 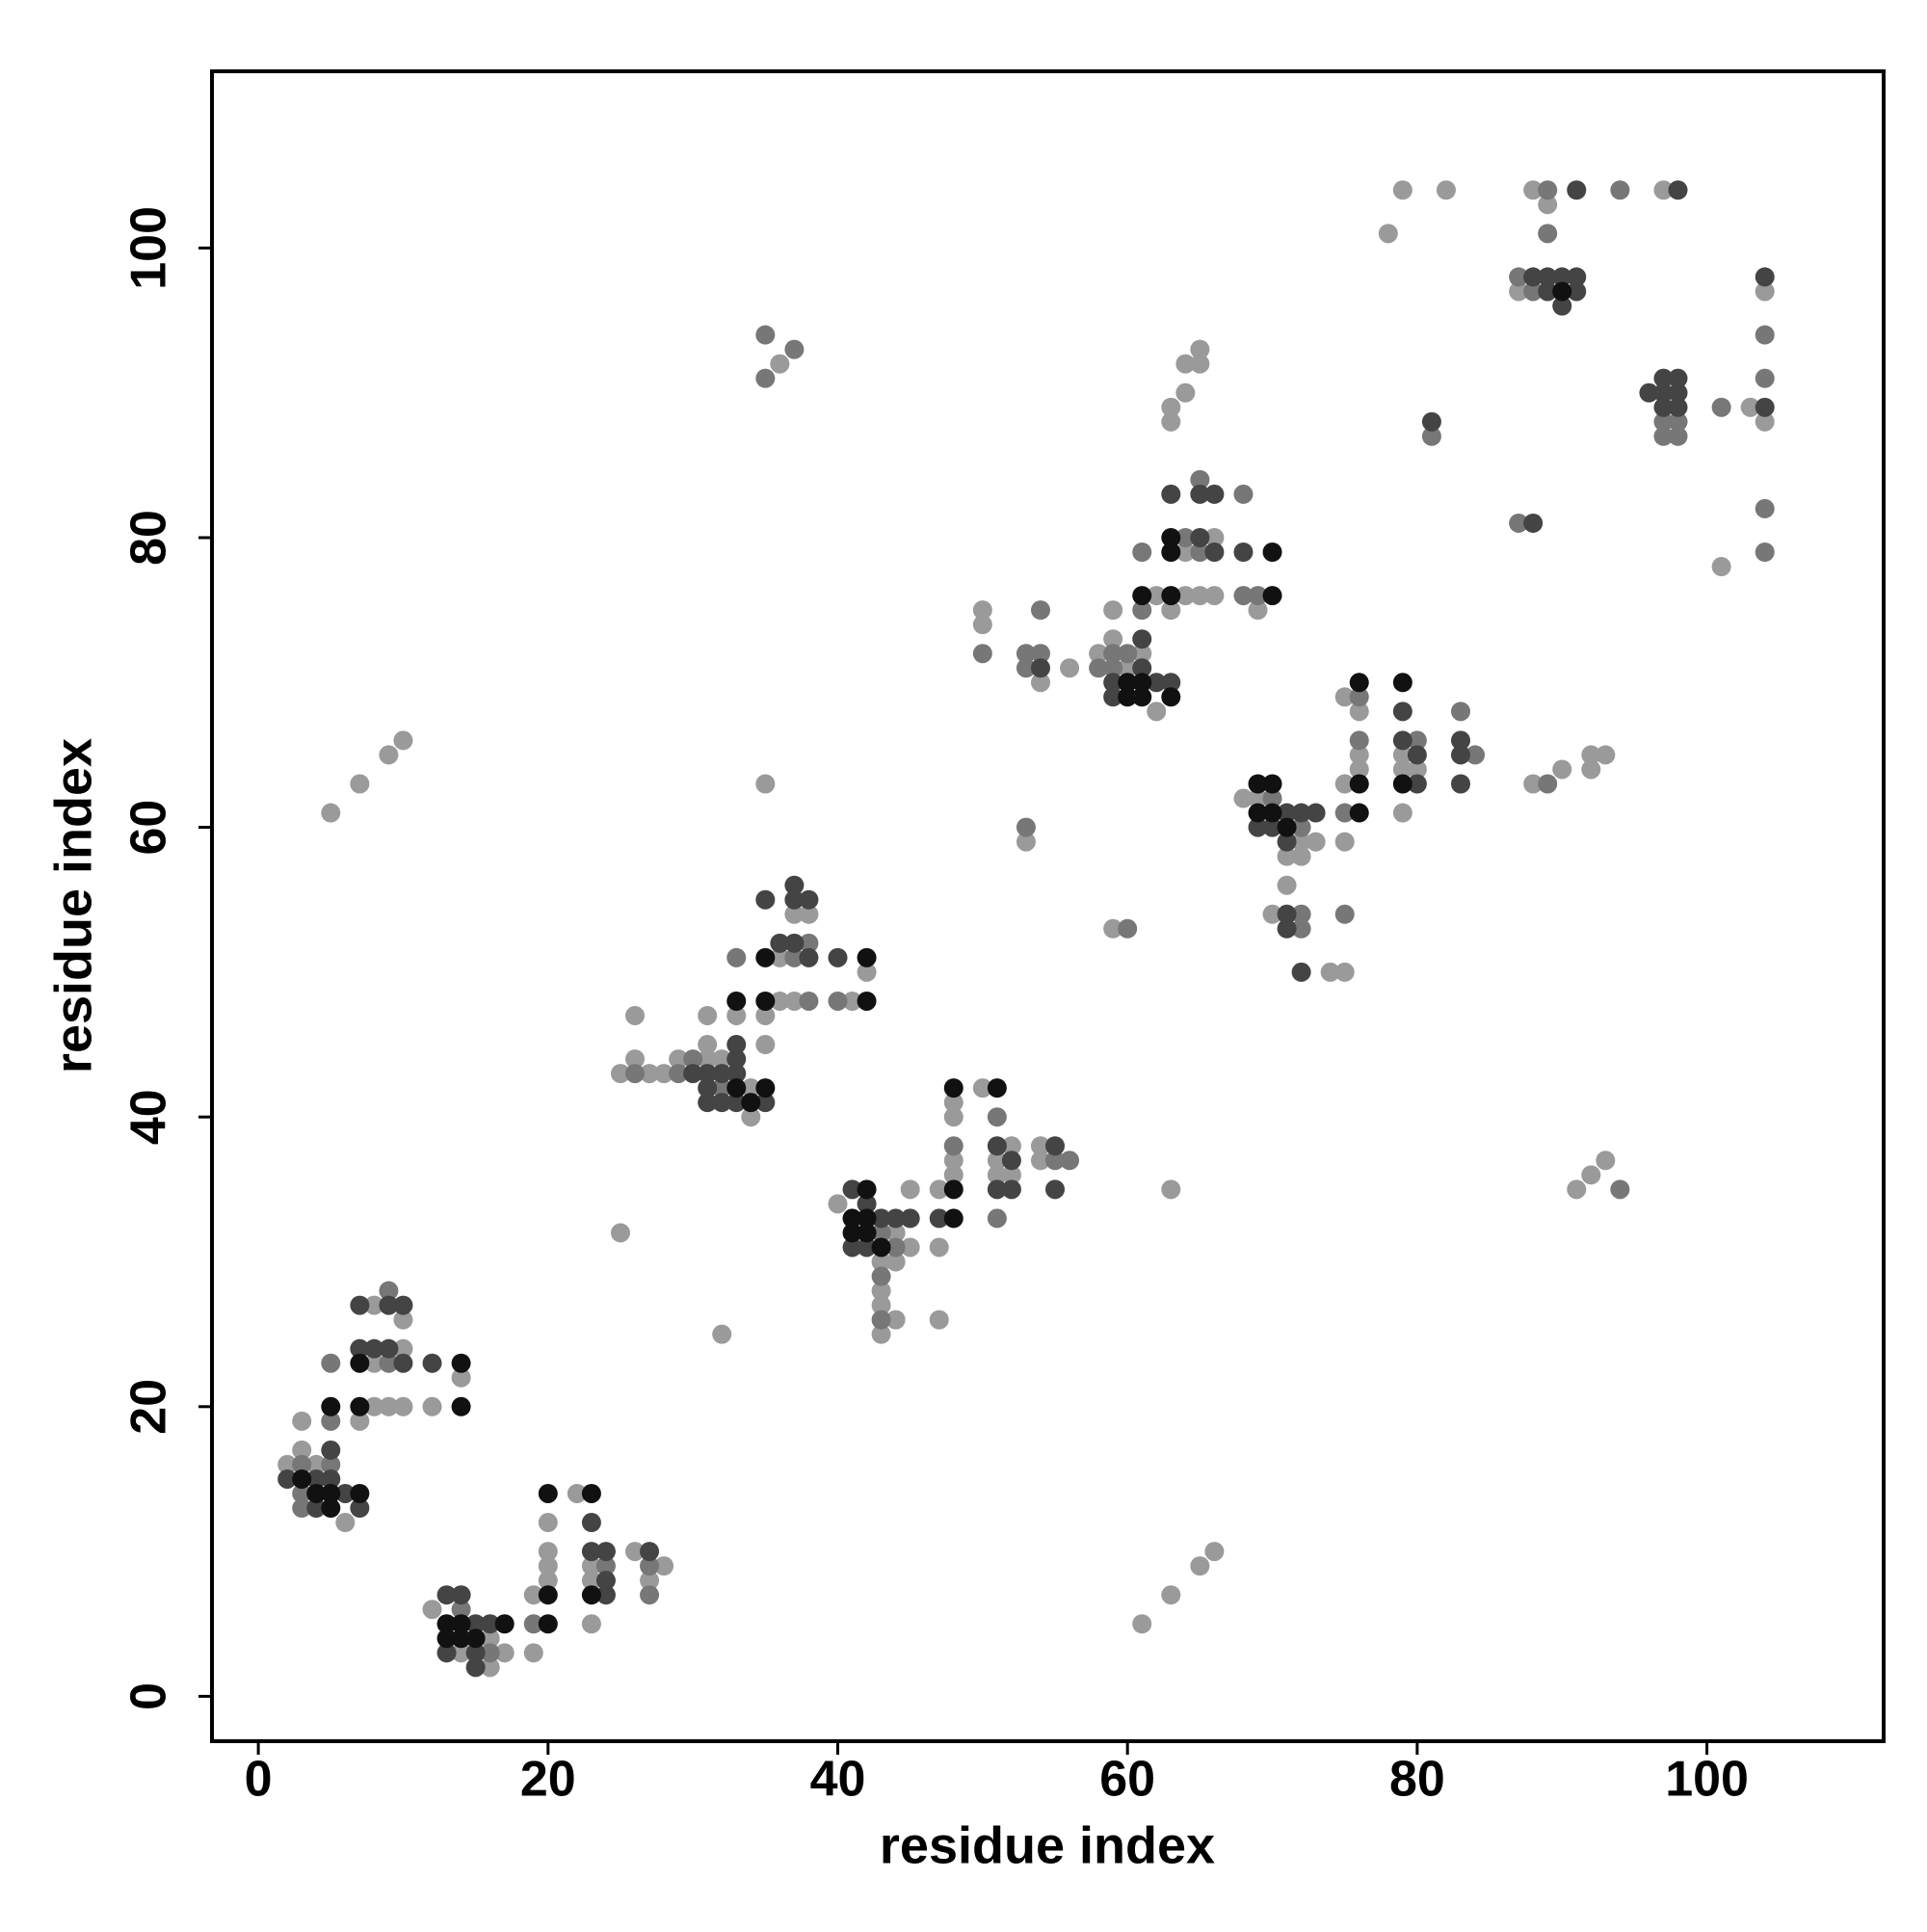 I want to click on x-tick-label: 20, so click(x=548, y=1780).